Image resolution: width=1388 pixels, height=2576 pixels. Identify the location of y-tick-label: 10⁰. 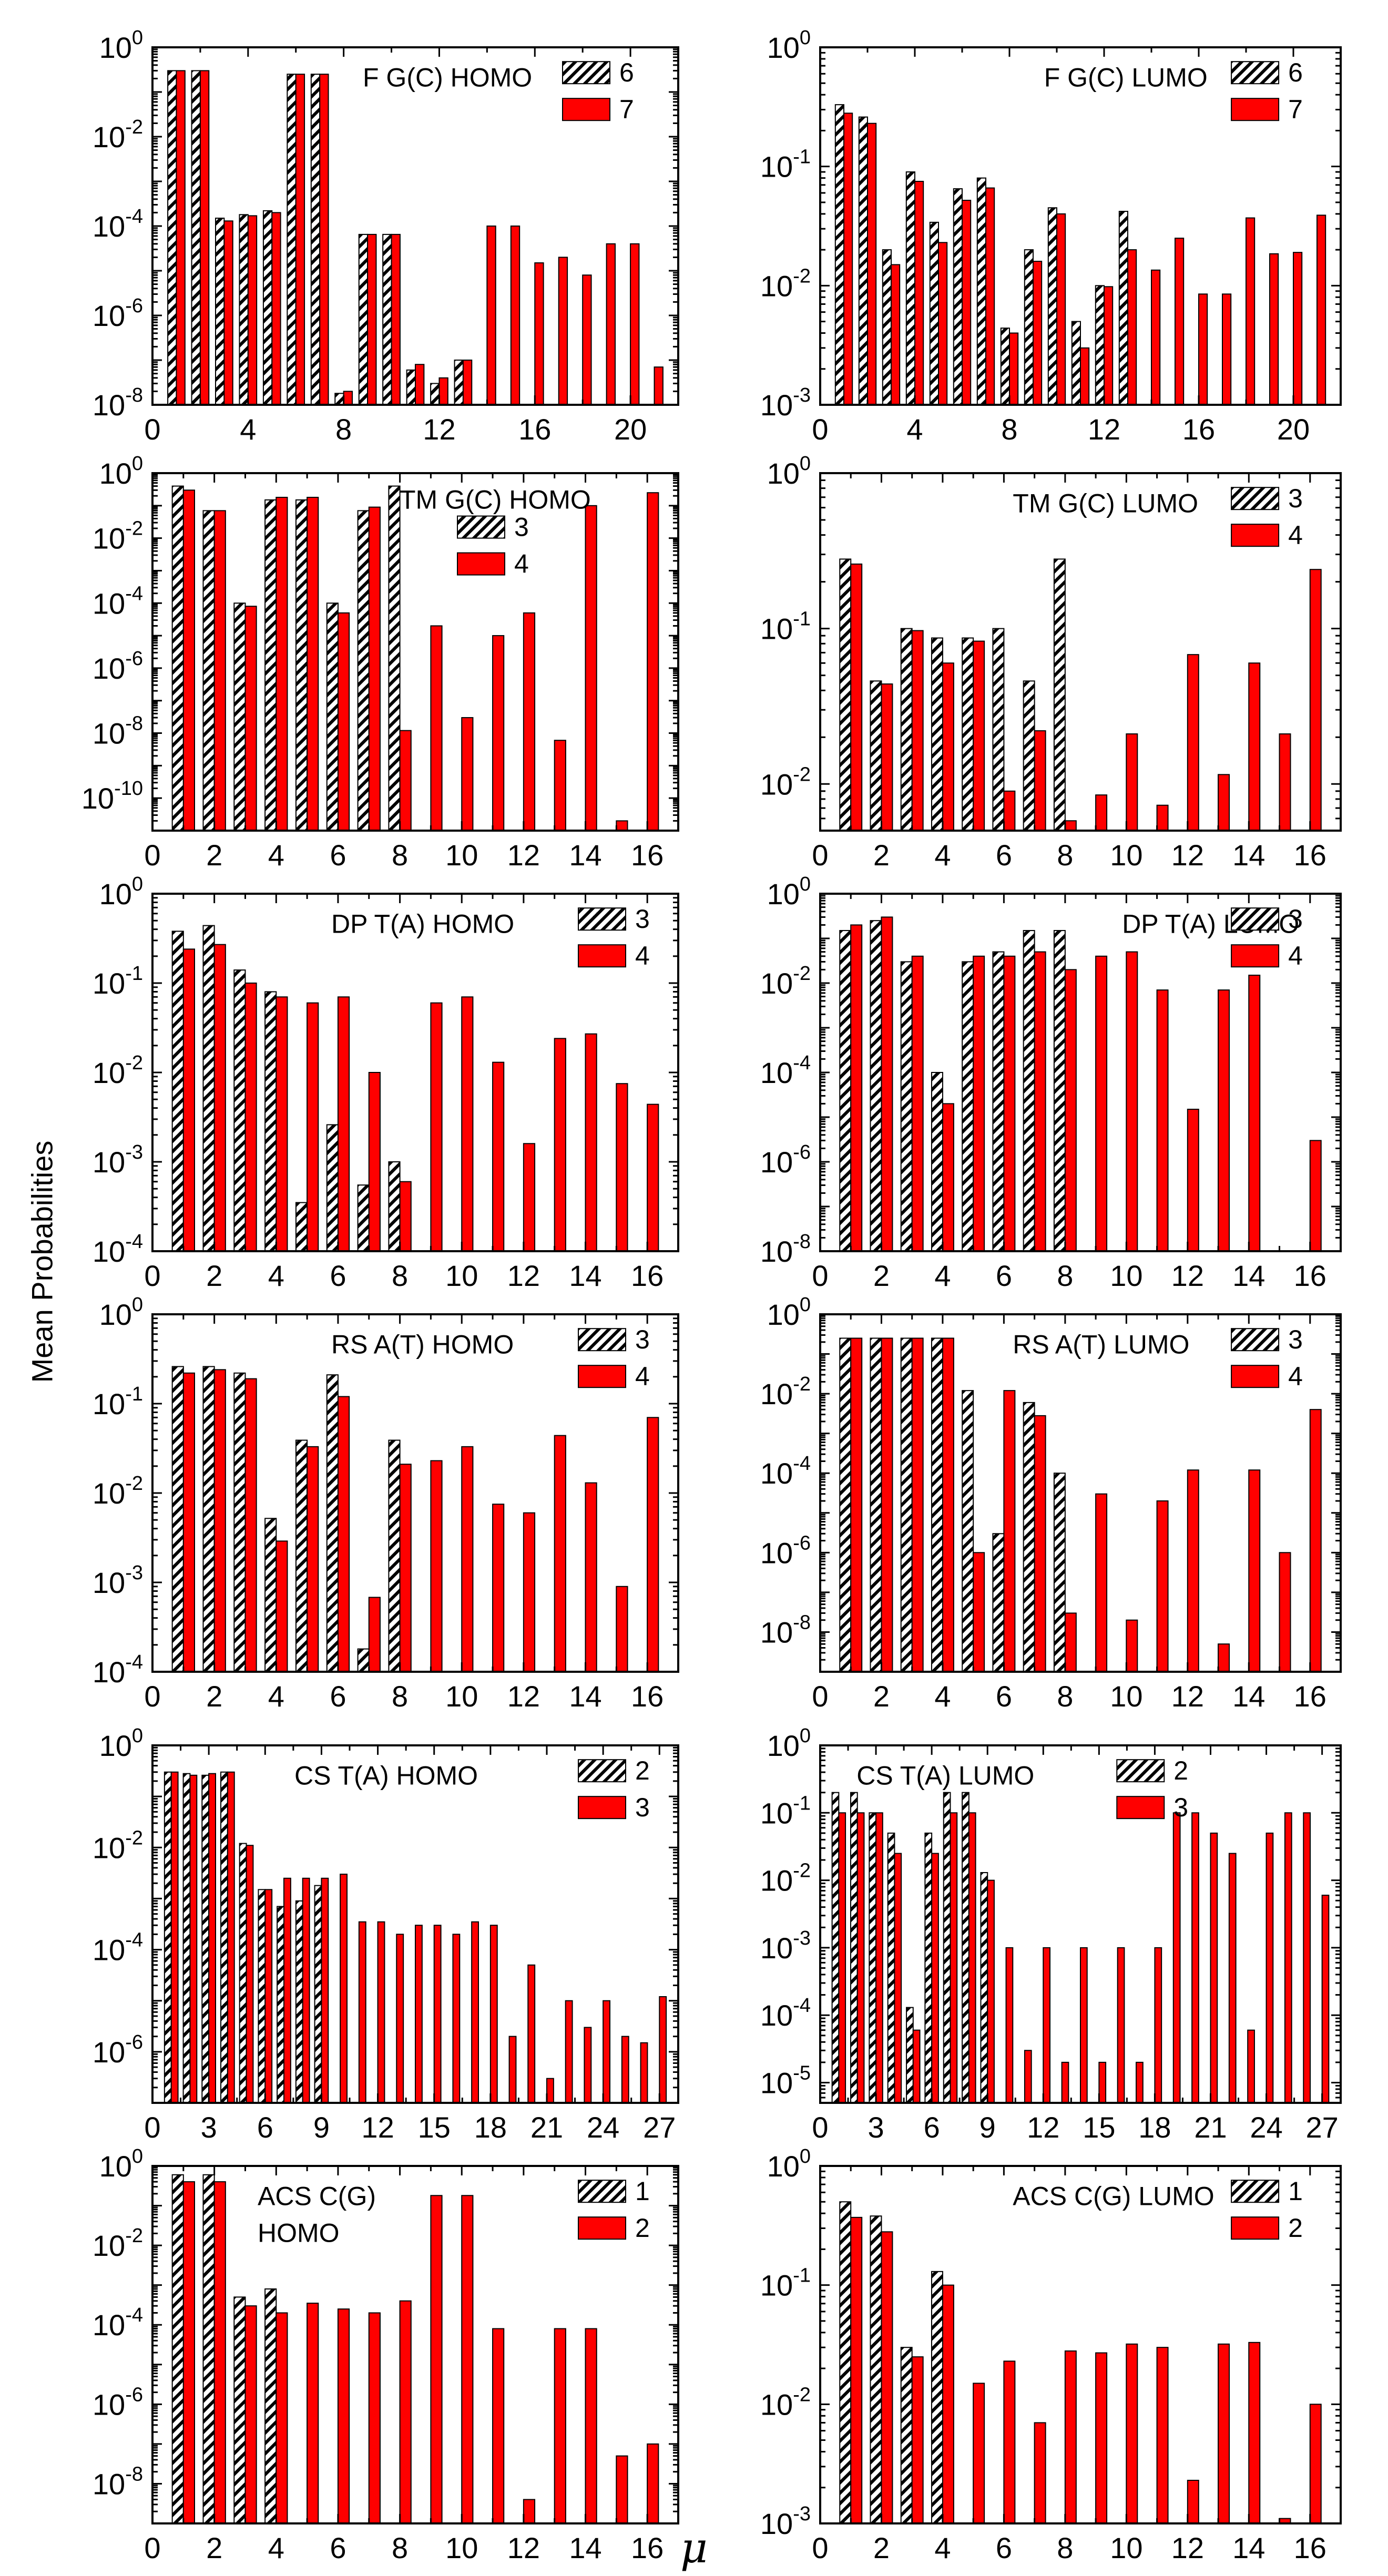
(789, 1312).